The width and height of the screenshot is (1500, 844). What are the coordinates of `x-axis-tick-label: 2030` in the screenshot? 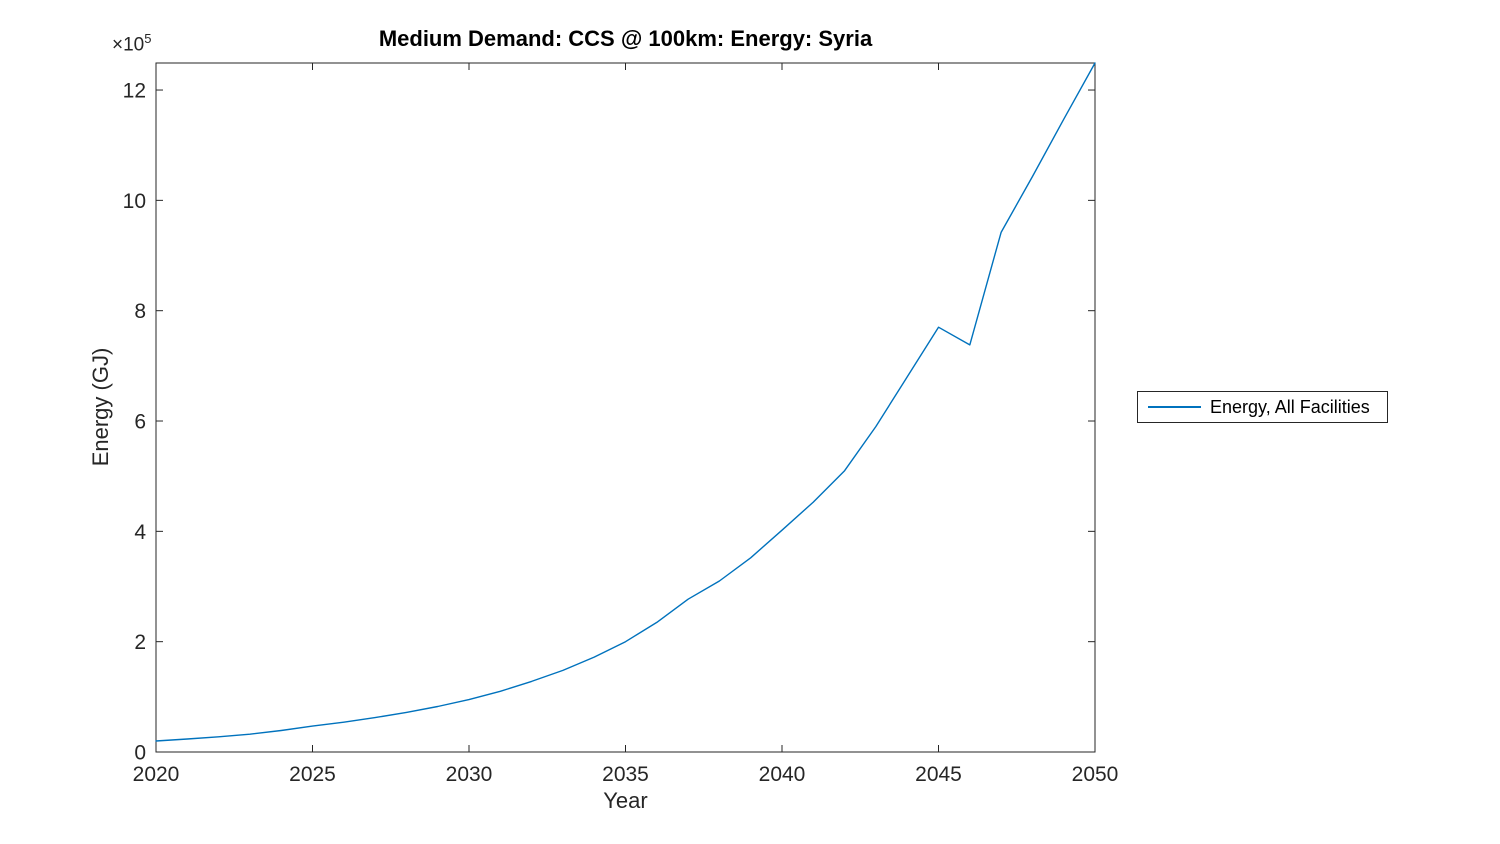 It's located at (469, 774).